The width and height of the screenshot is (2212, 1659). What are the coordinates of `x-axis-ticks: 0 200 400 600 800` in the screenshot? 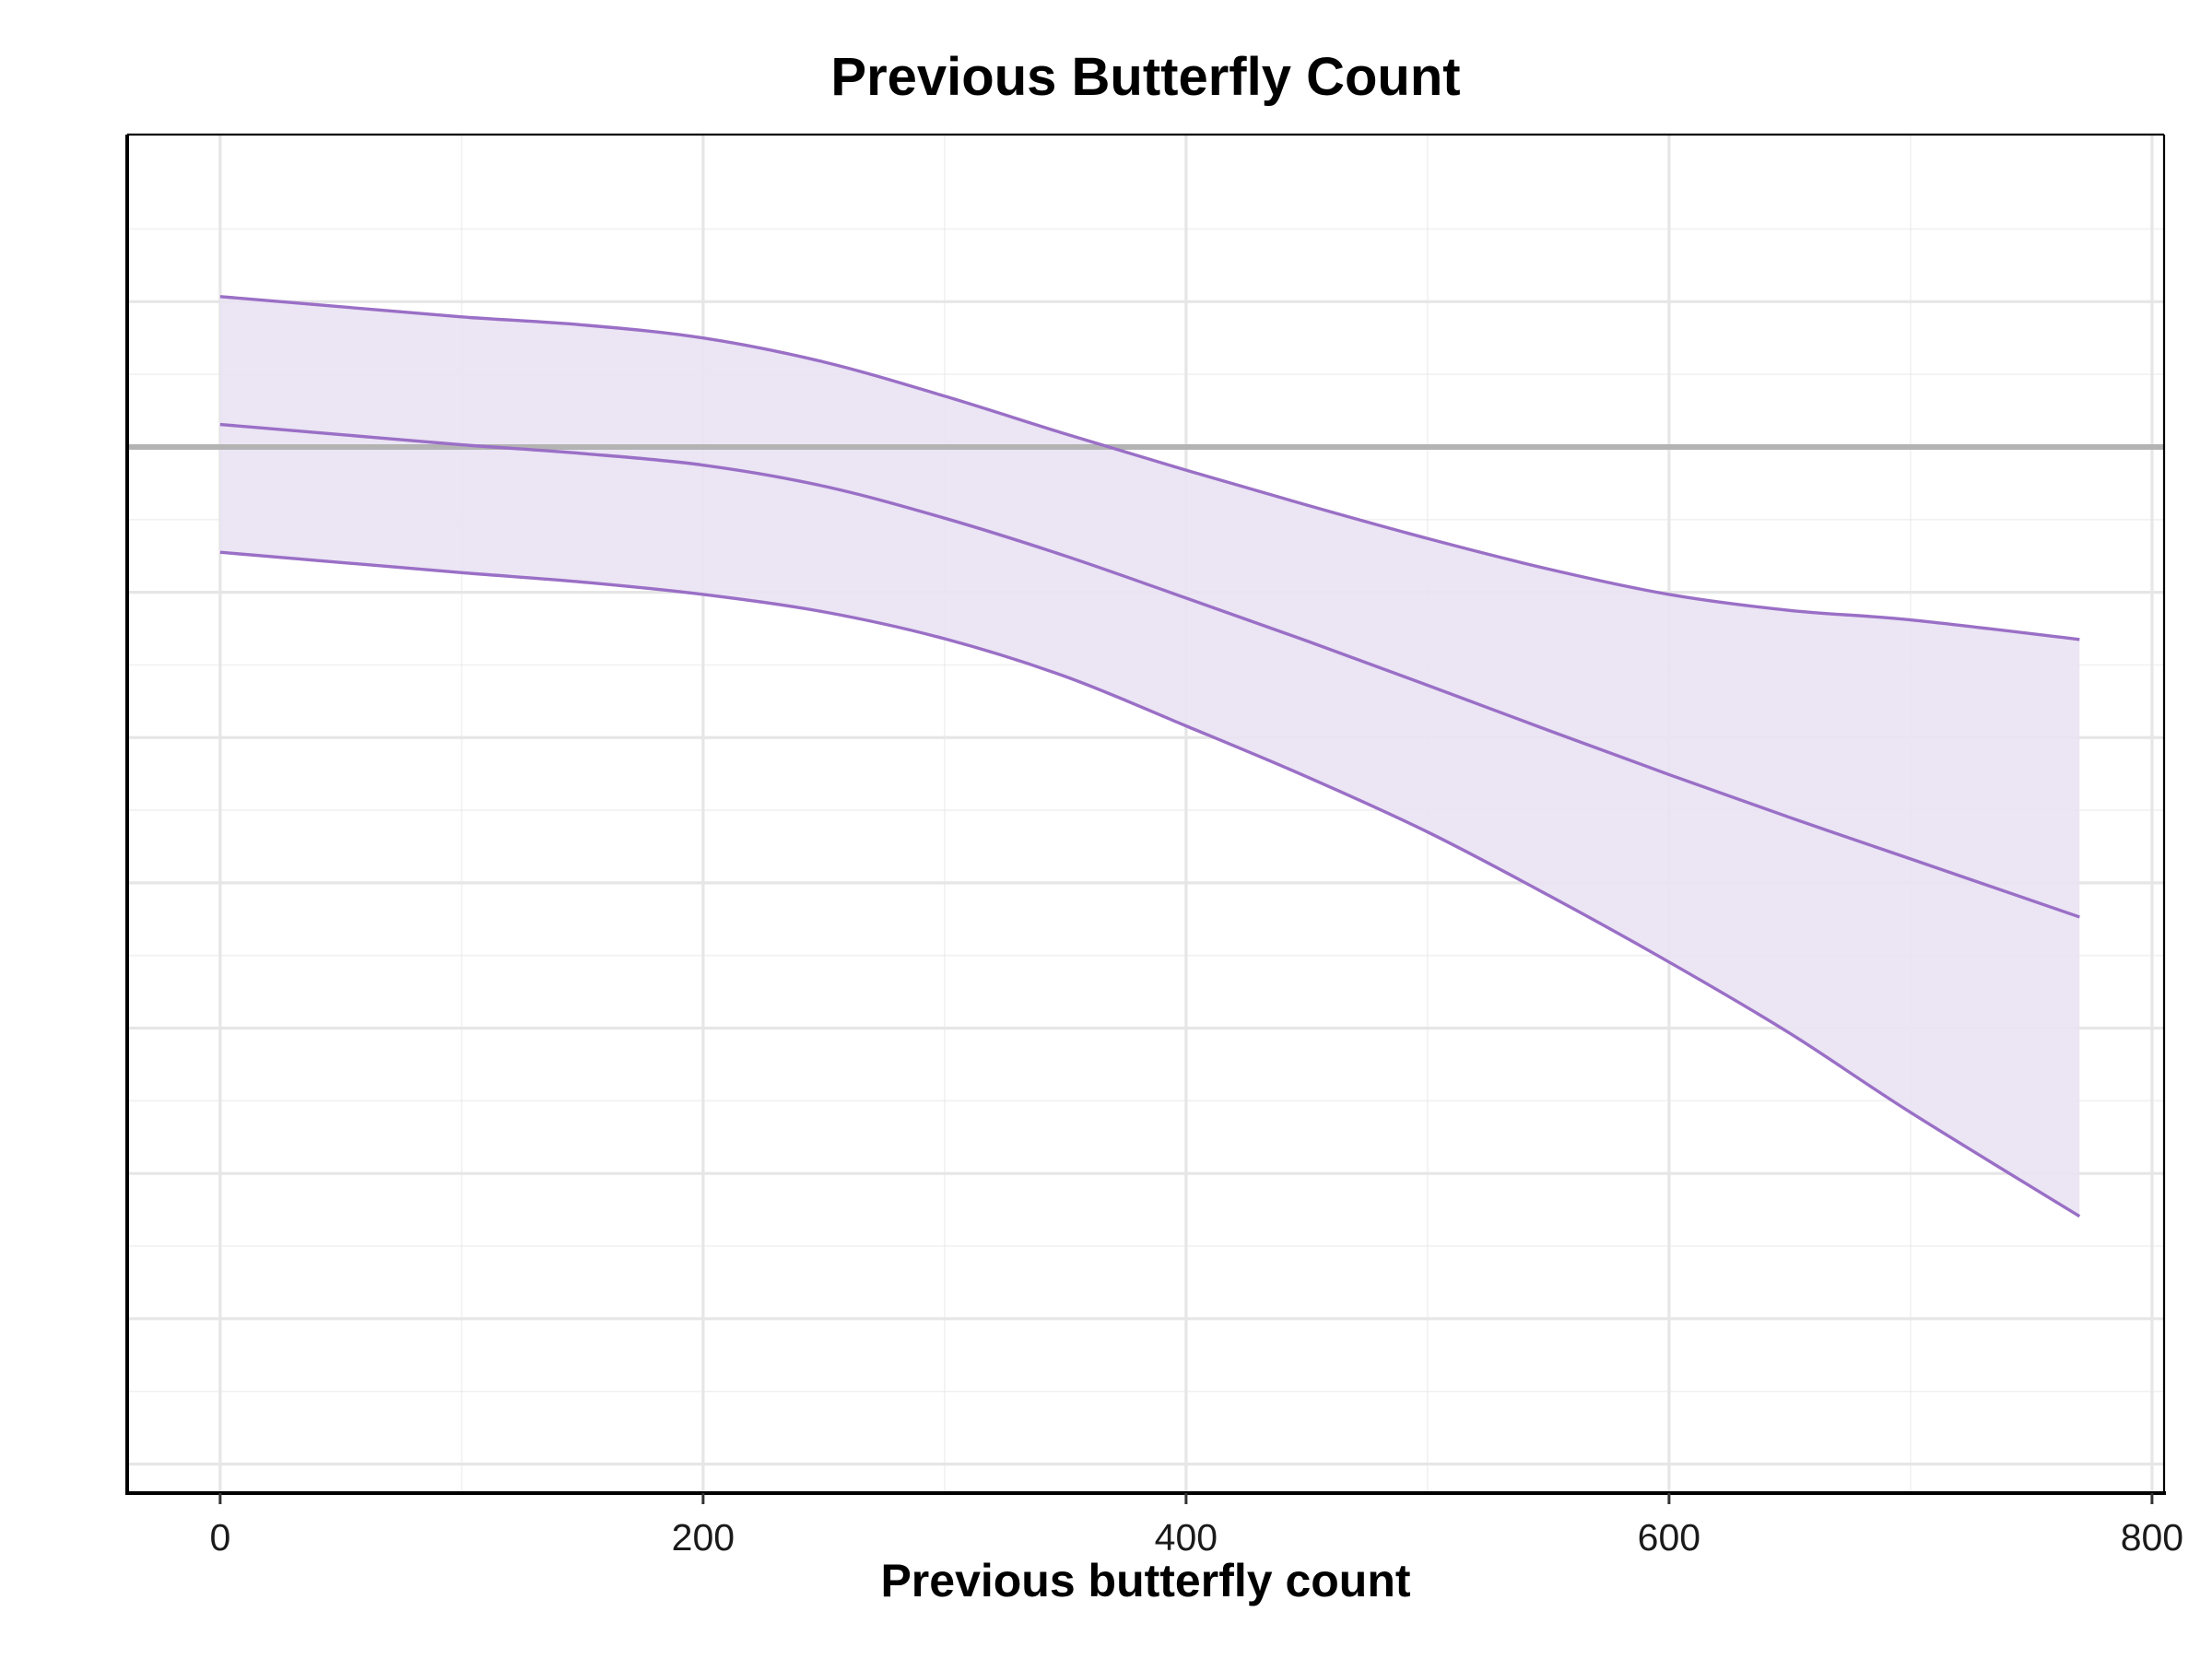 It's located at (1196, 1526).